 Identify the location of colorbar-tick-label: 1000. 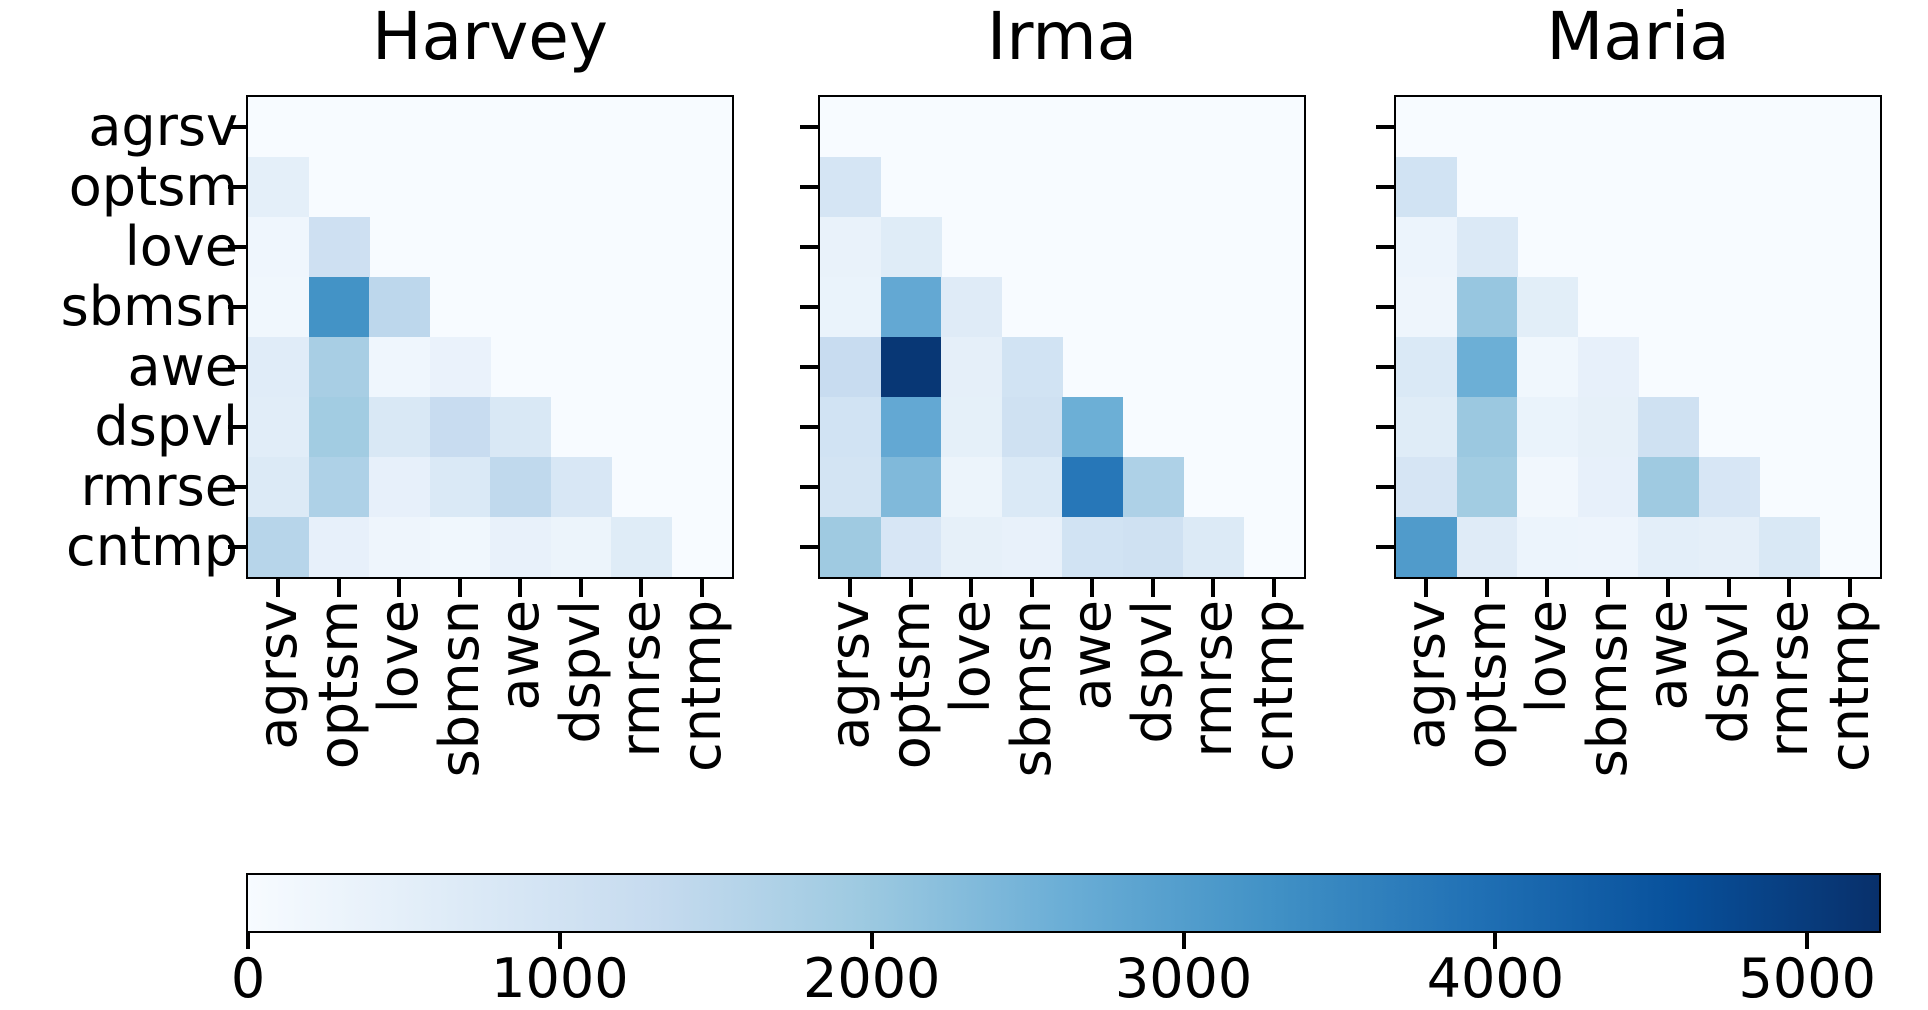
(560, 978).